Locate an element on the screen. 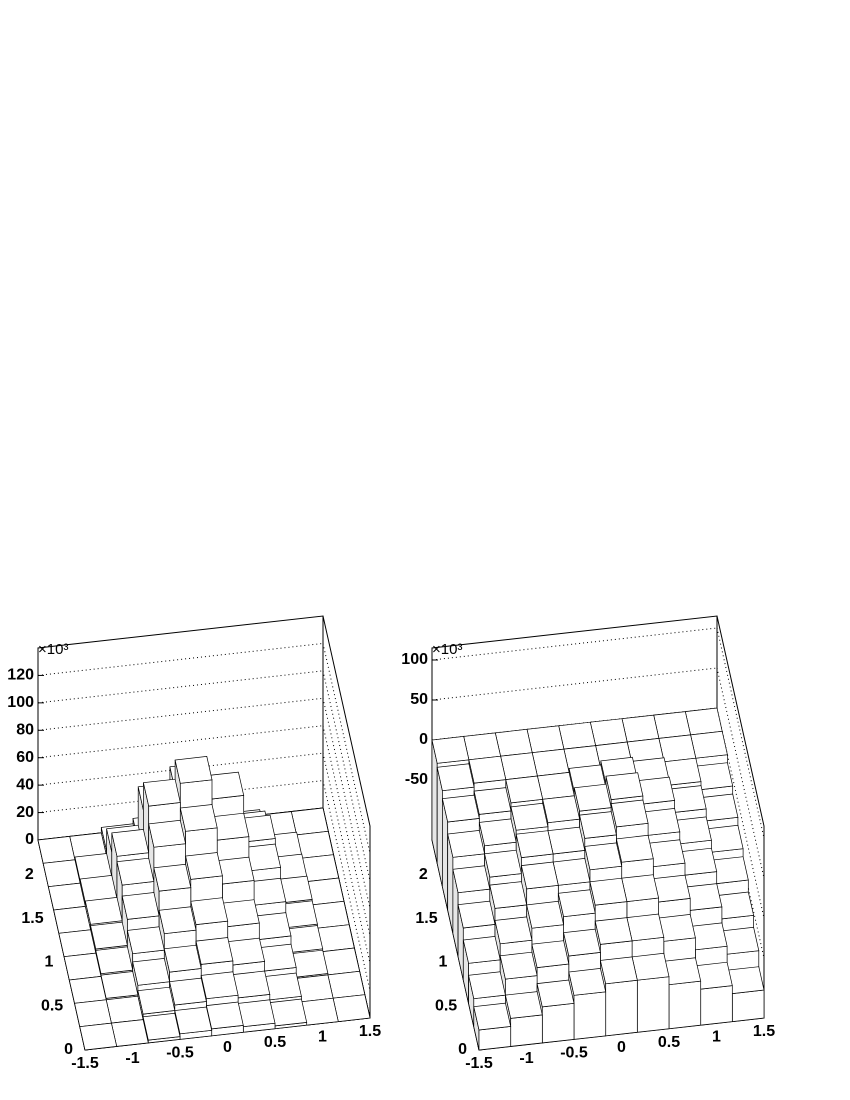 This screenshot has width=850, height=1100. z-tick-label: 80 is located at coordinates (25, 730).